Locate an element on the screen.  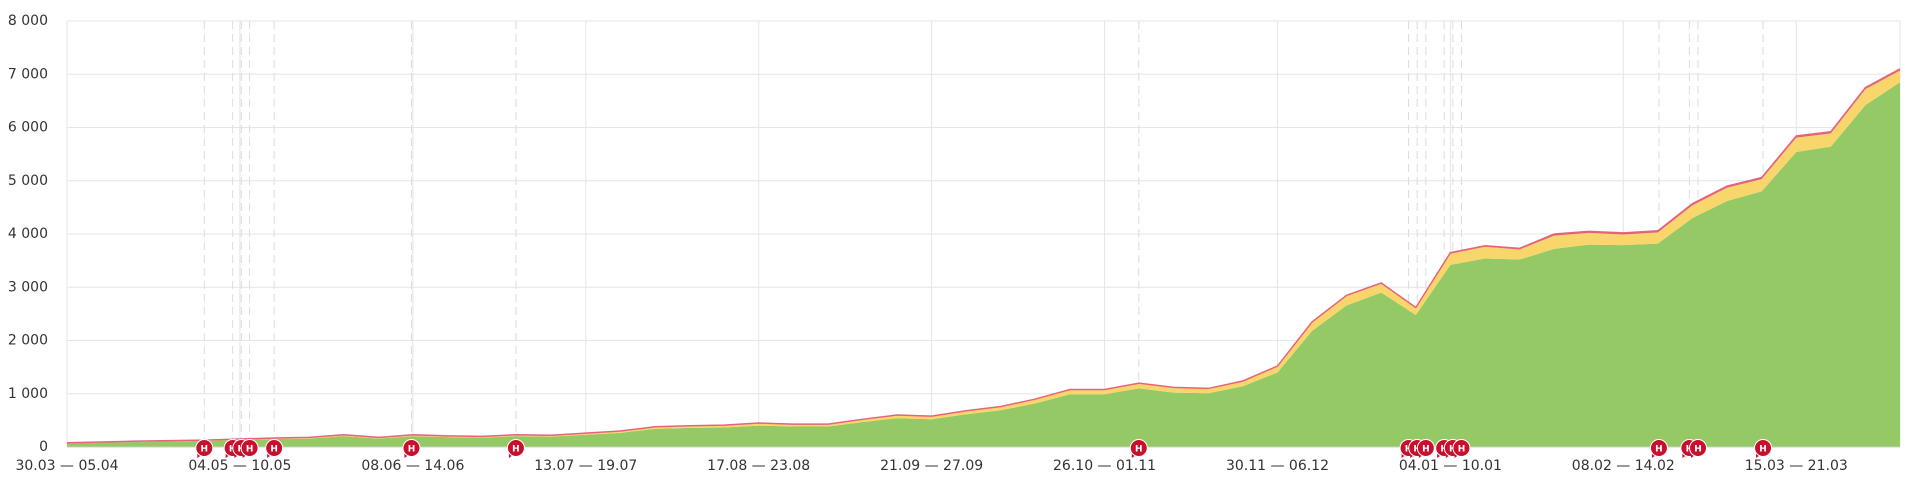
y-tick-label: 3 000 is located at coordinates (28, 287).